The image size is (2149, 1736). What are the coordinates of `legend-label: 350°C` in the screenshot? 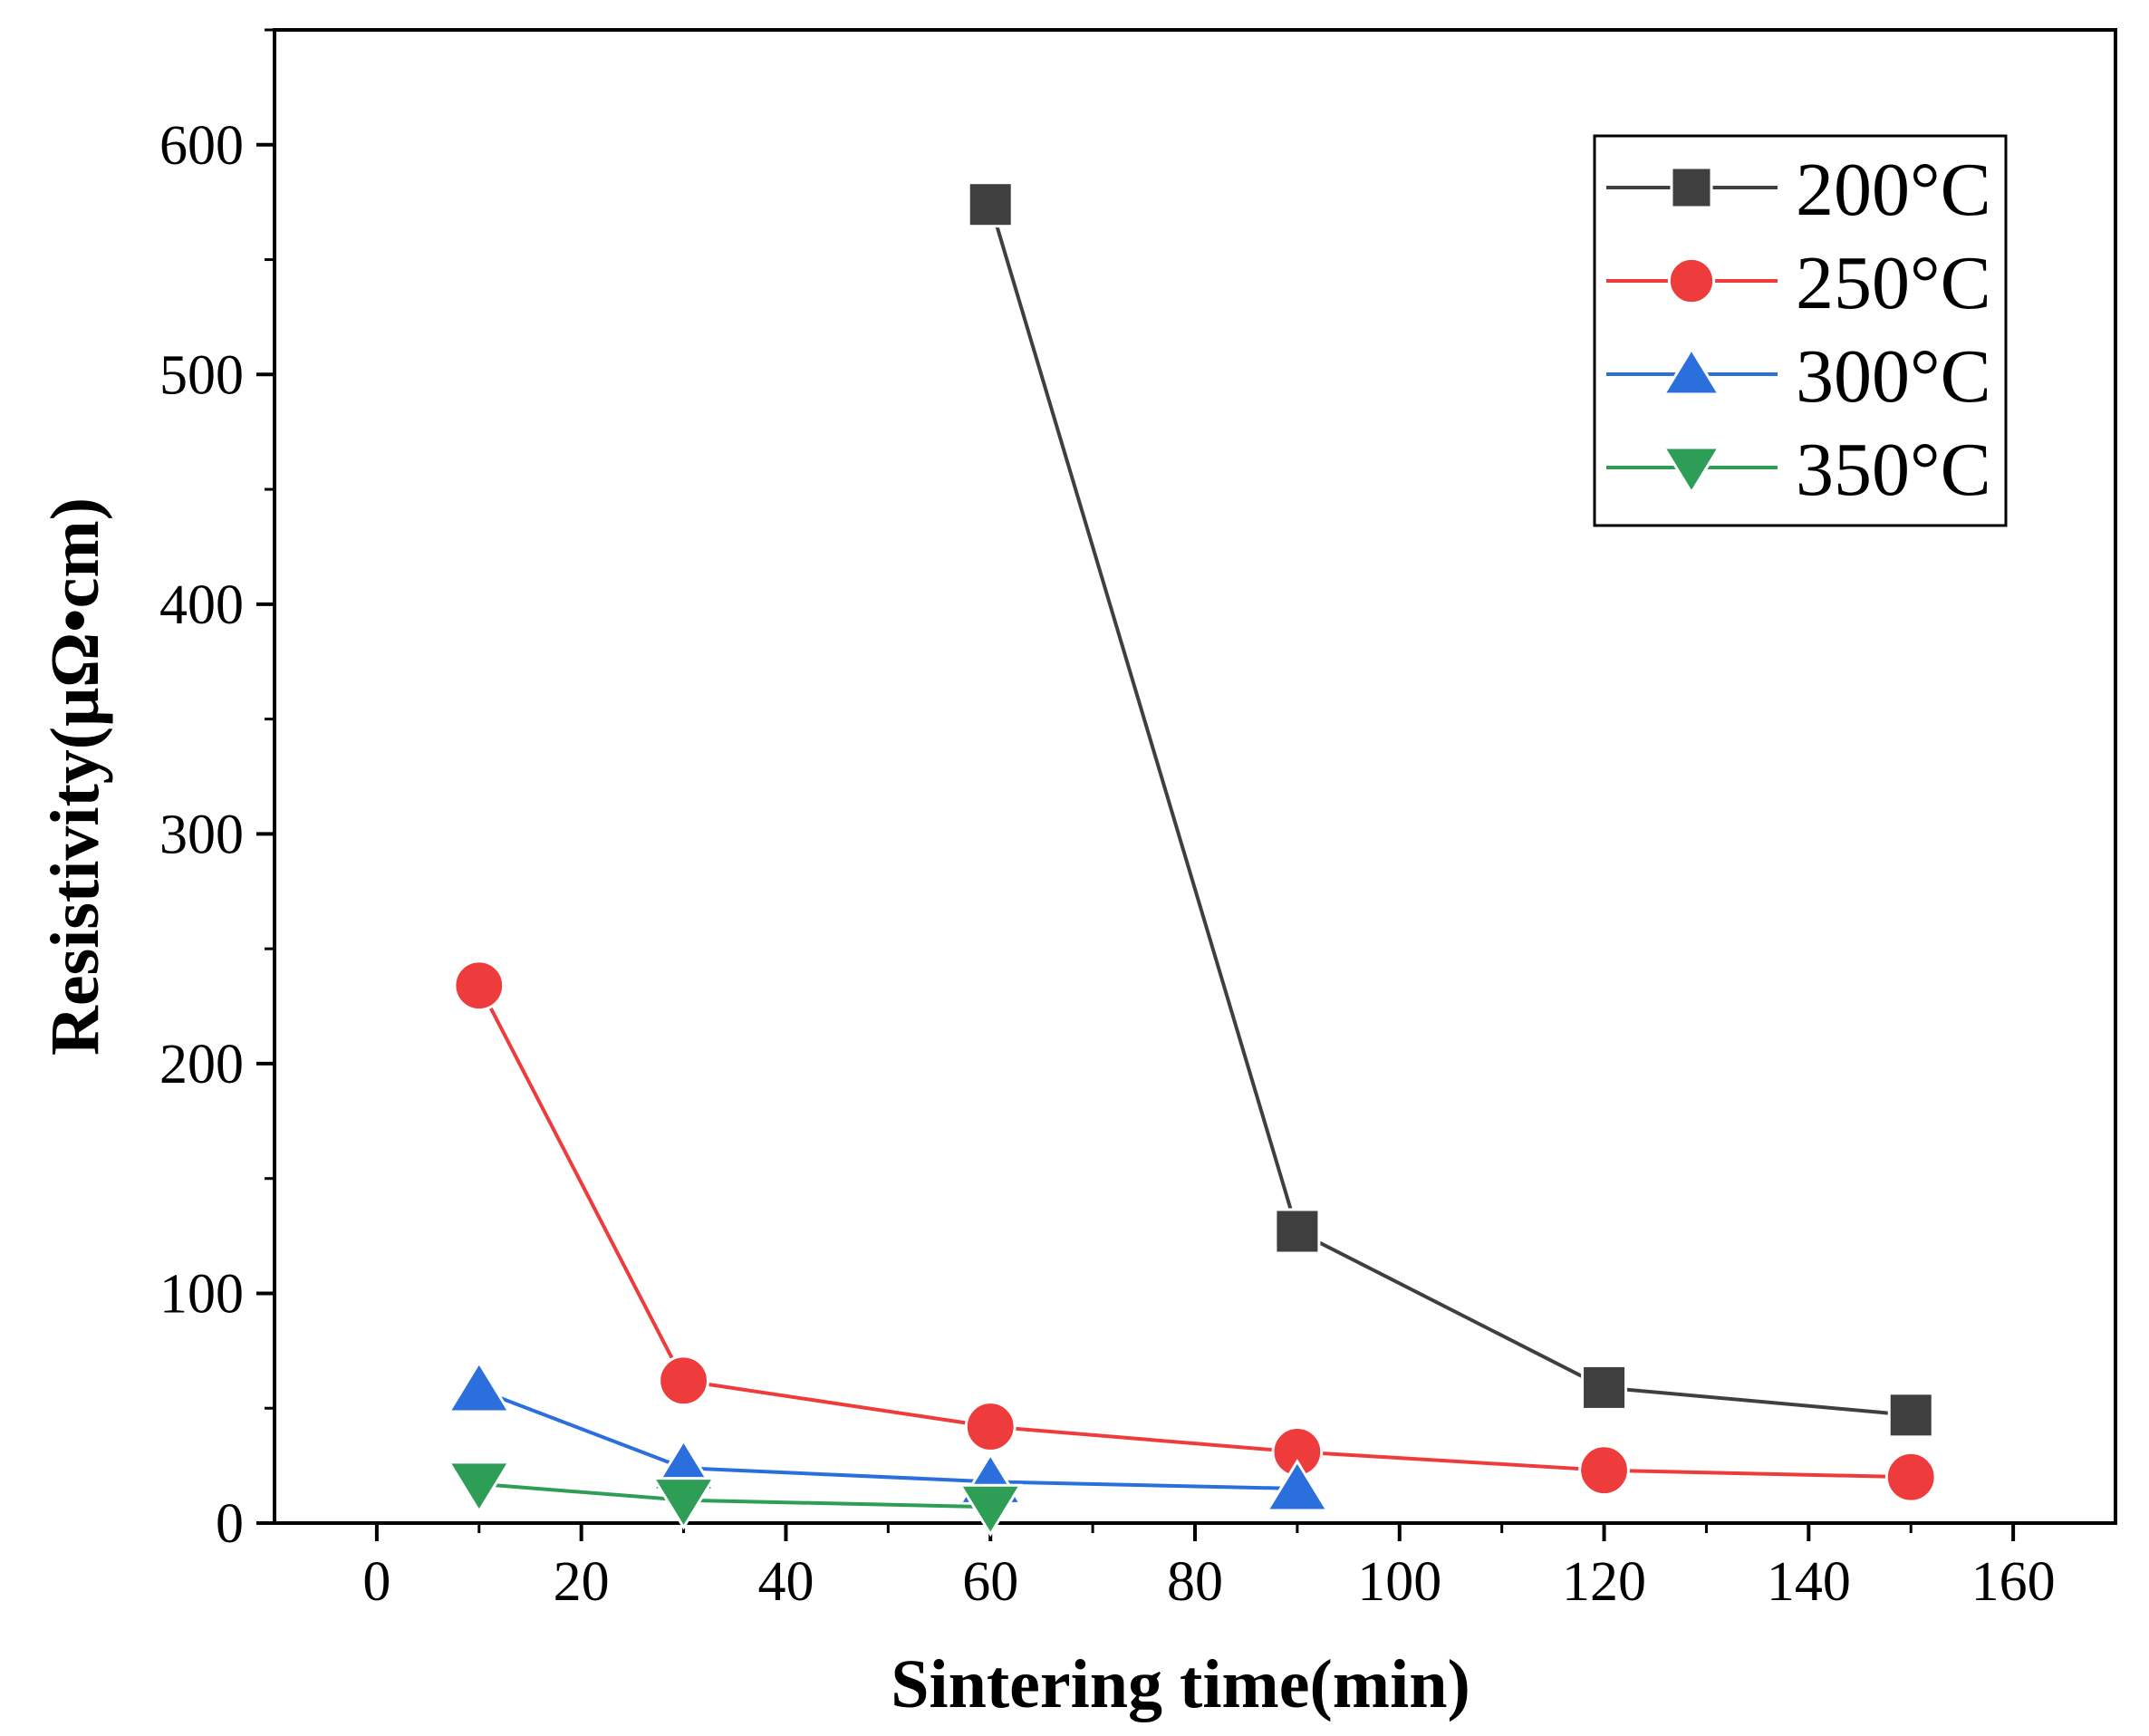 It's located at (1893, 470).